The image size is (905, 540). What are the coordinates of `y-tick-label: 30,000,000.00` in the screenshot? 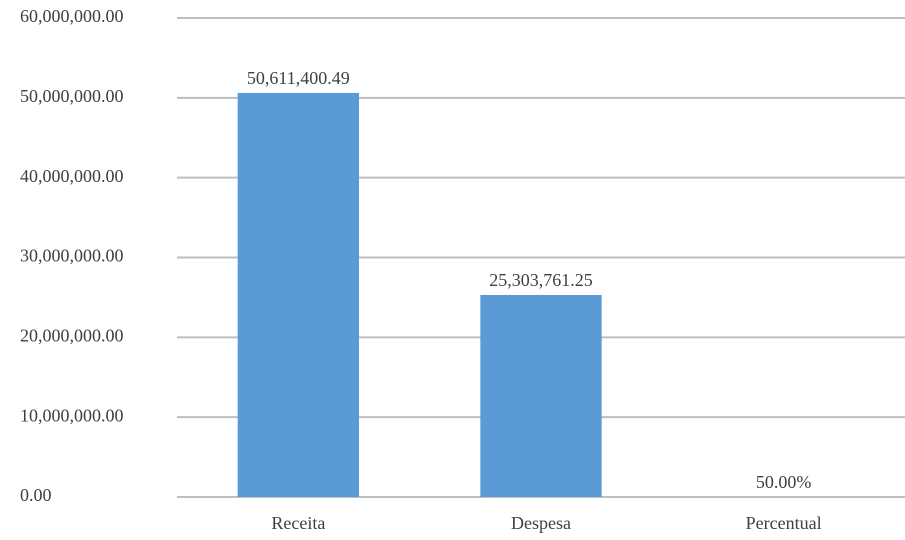 It's located at (72, 256).